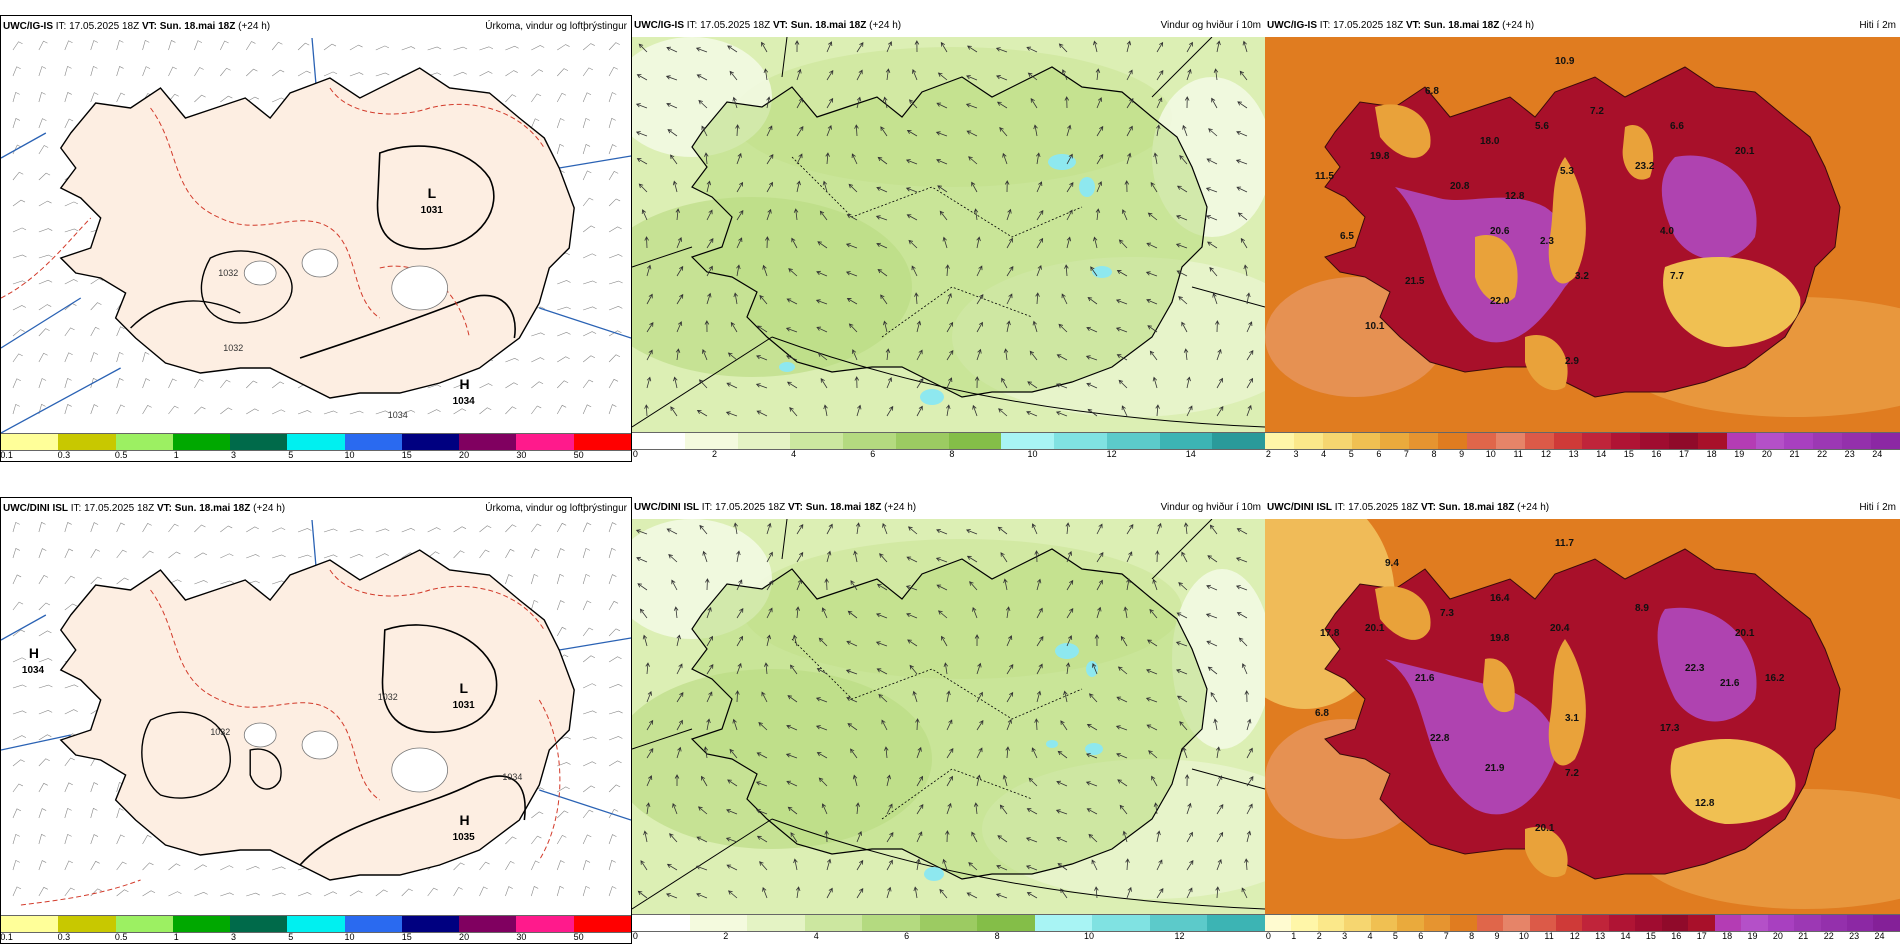 This screenshot has height=950, width=1900. I want to click on precip-map: H 1034 L 1031 H 1035 1032 1032 1034, so click(316, 717).